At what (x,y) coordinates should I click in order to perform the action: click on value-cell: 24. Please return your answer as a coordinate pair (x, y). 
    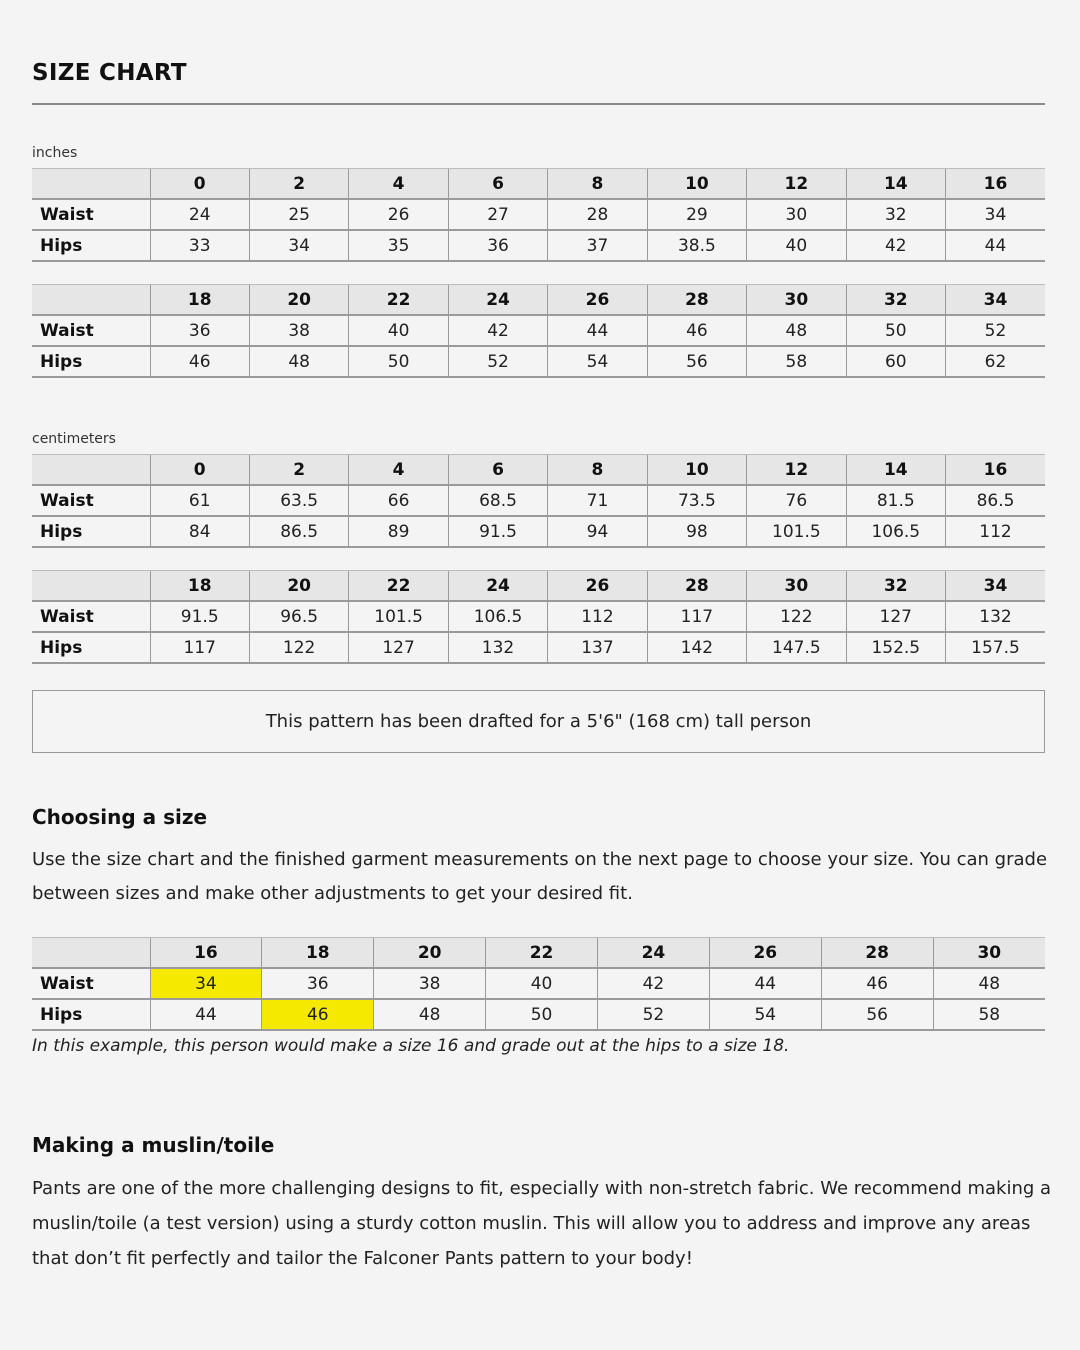
    Looking at the image, I should click on (199, 215).